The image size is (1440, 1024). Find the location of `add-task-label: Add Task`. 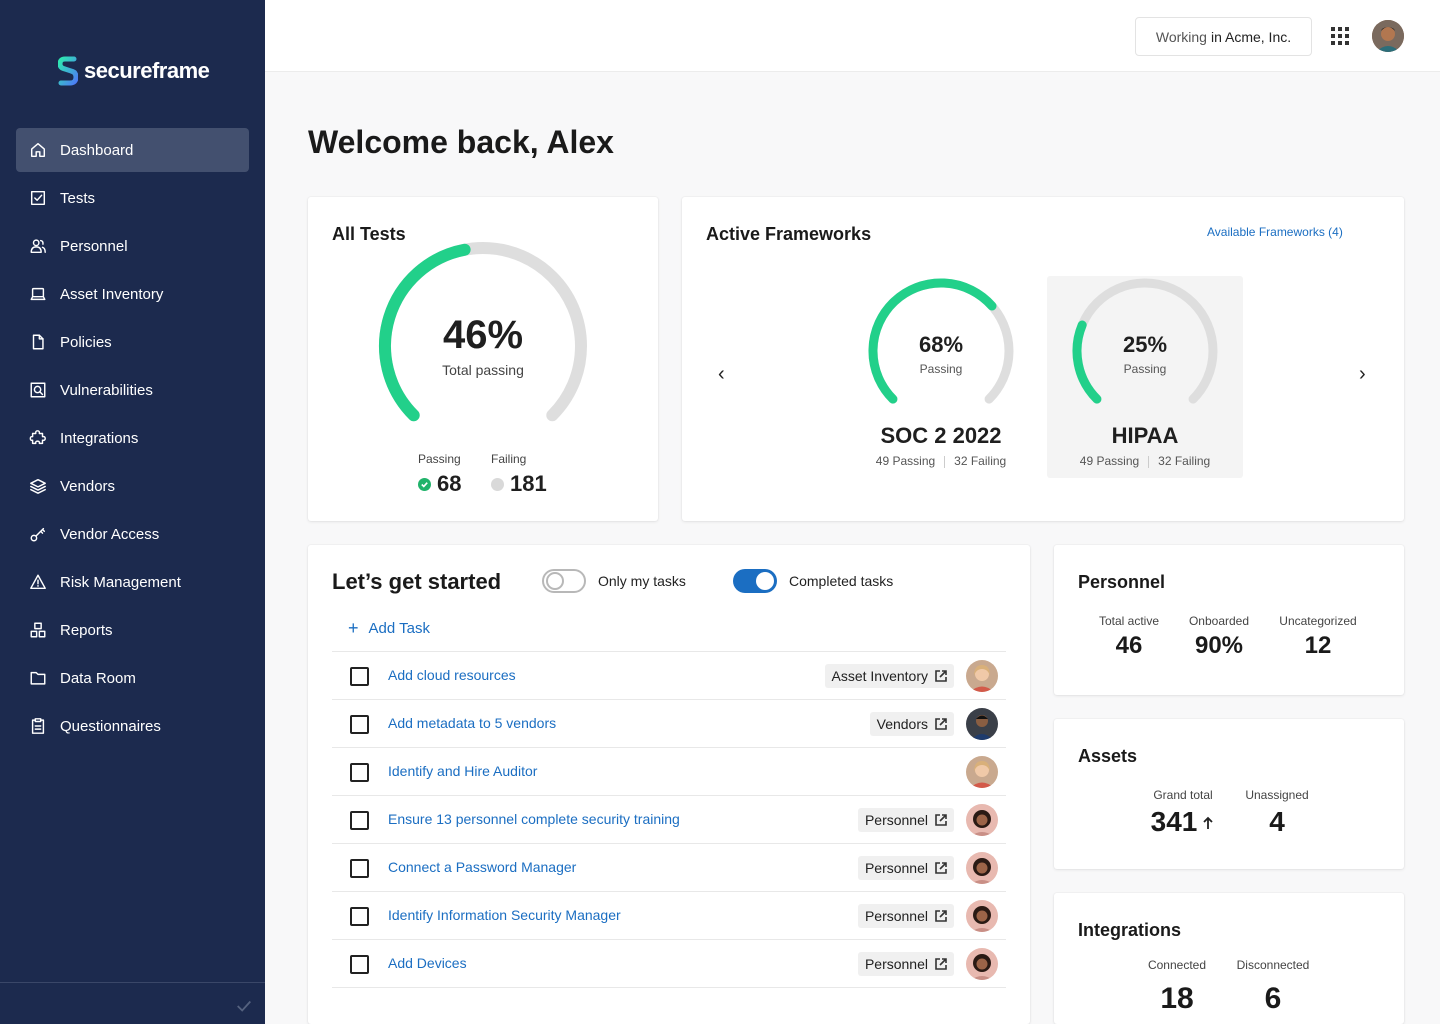

add-task-label: Add Task is located at coordinates (399, 628).